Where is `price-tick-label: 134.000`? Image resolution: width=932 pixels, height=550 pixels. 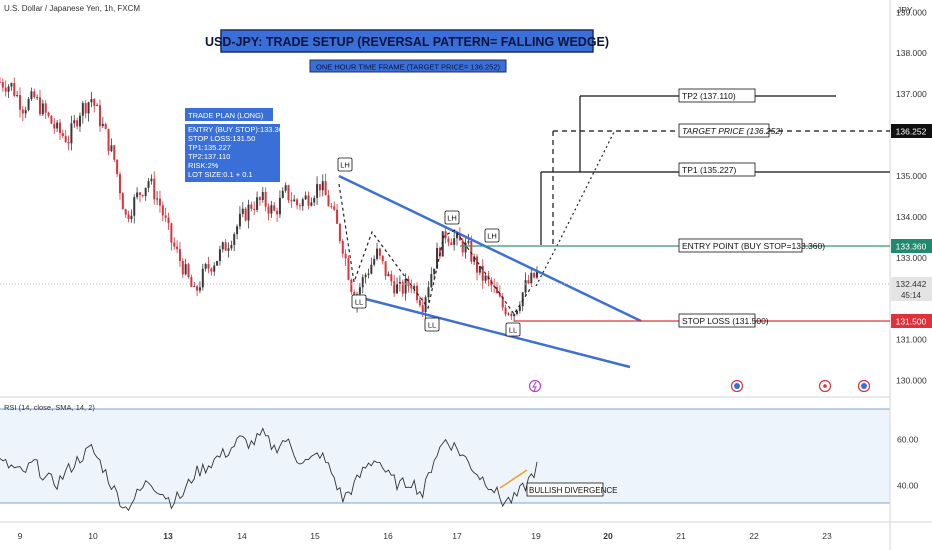 price-tick-label: 134.000 is located at coordinates (911, 217).